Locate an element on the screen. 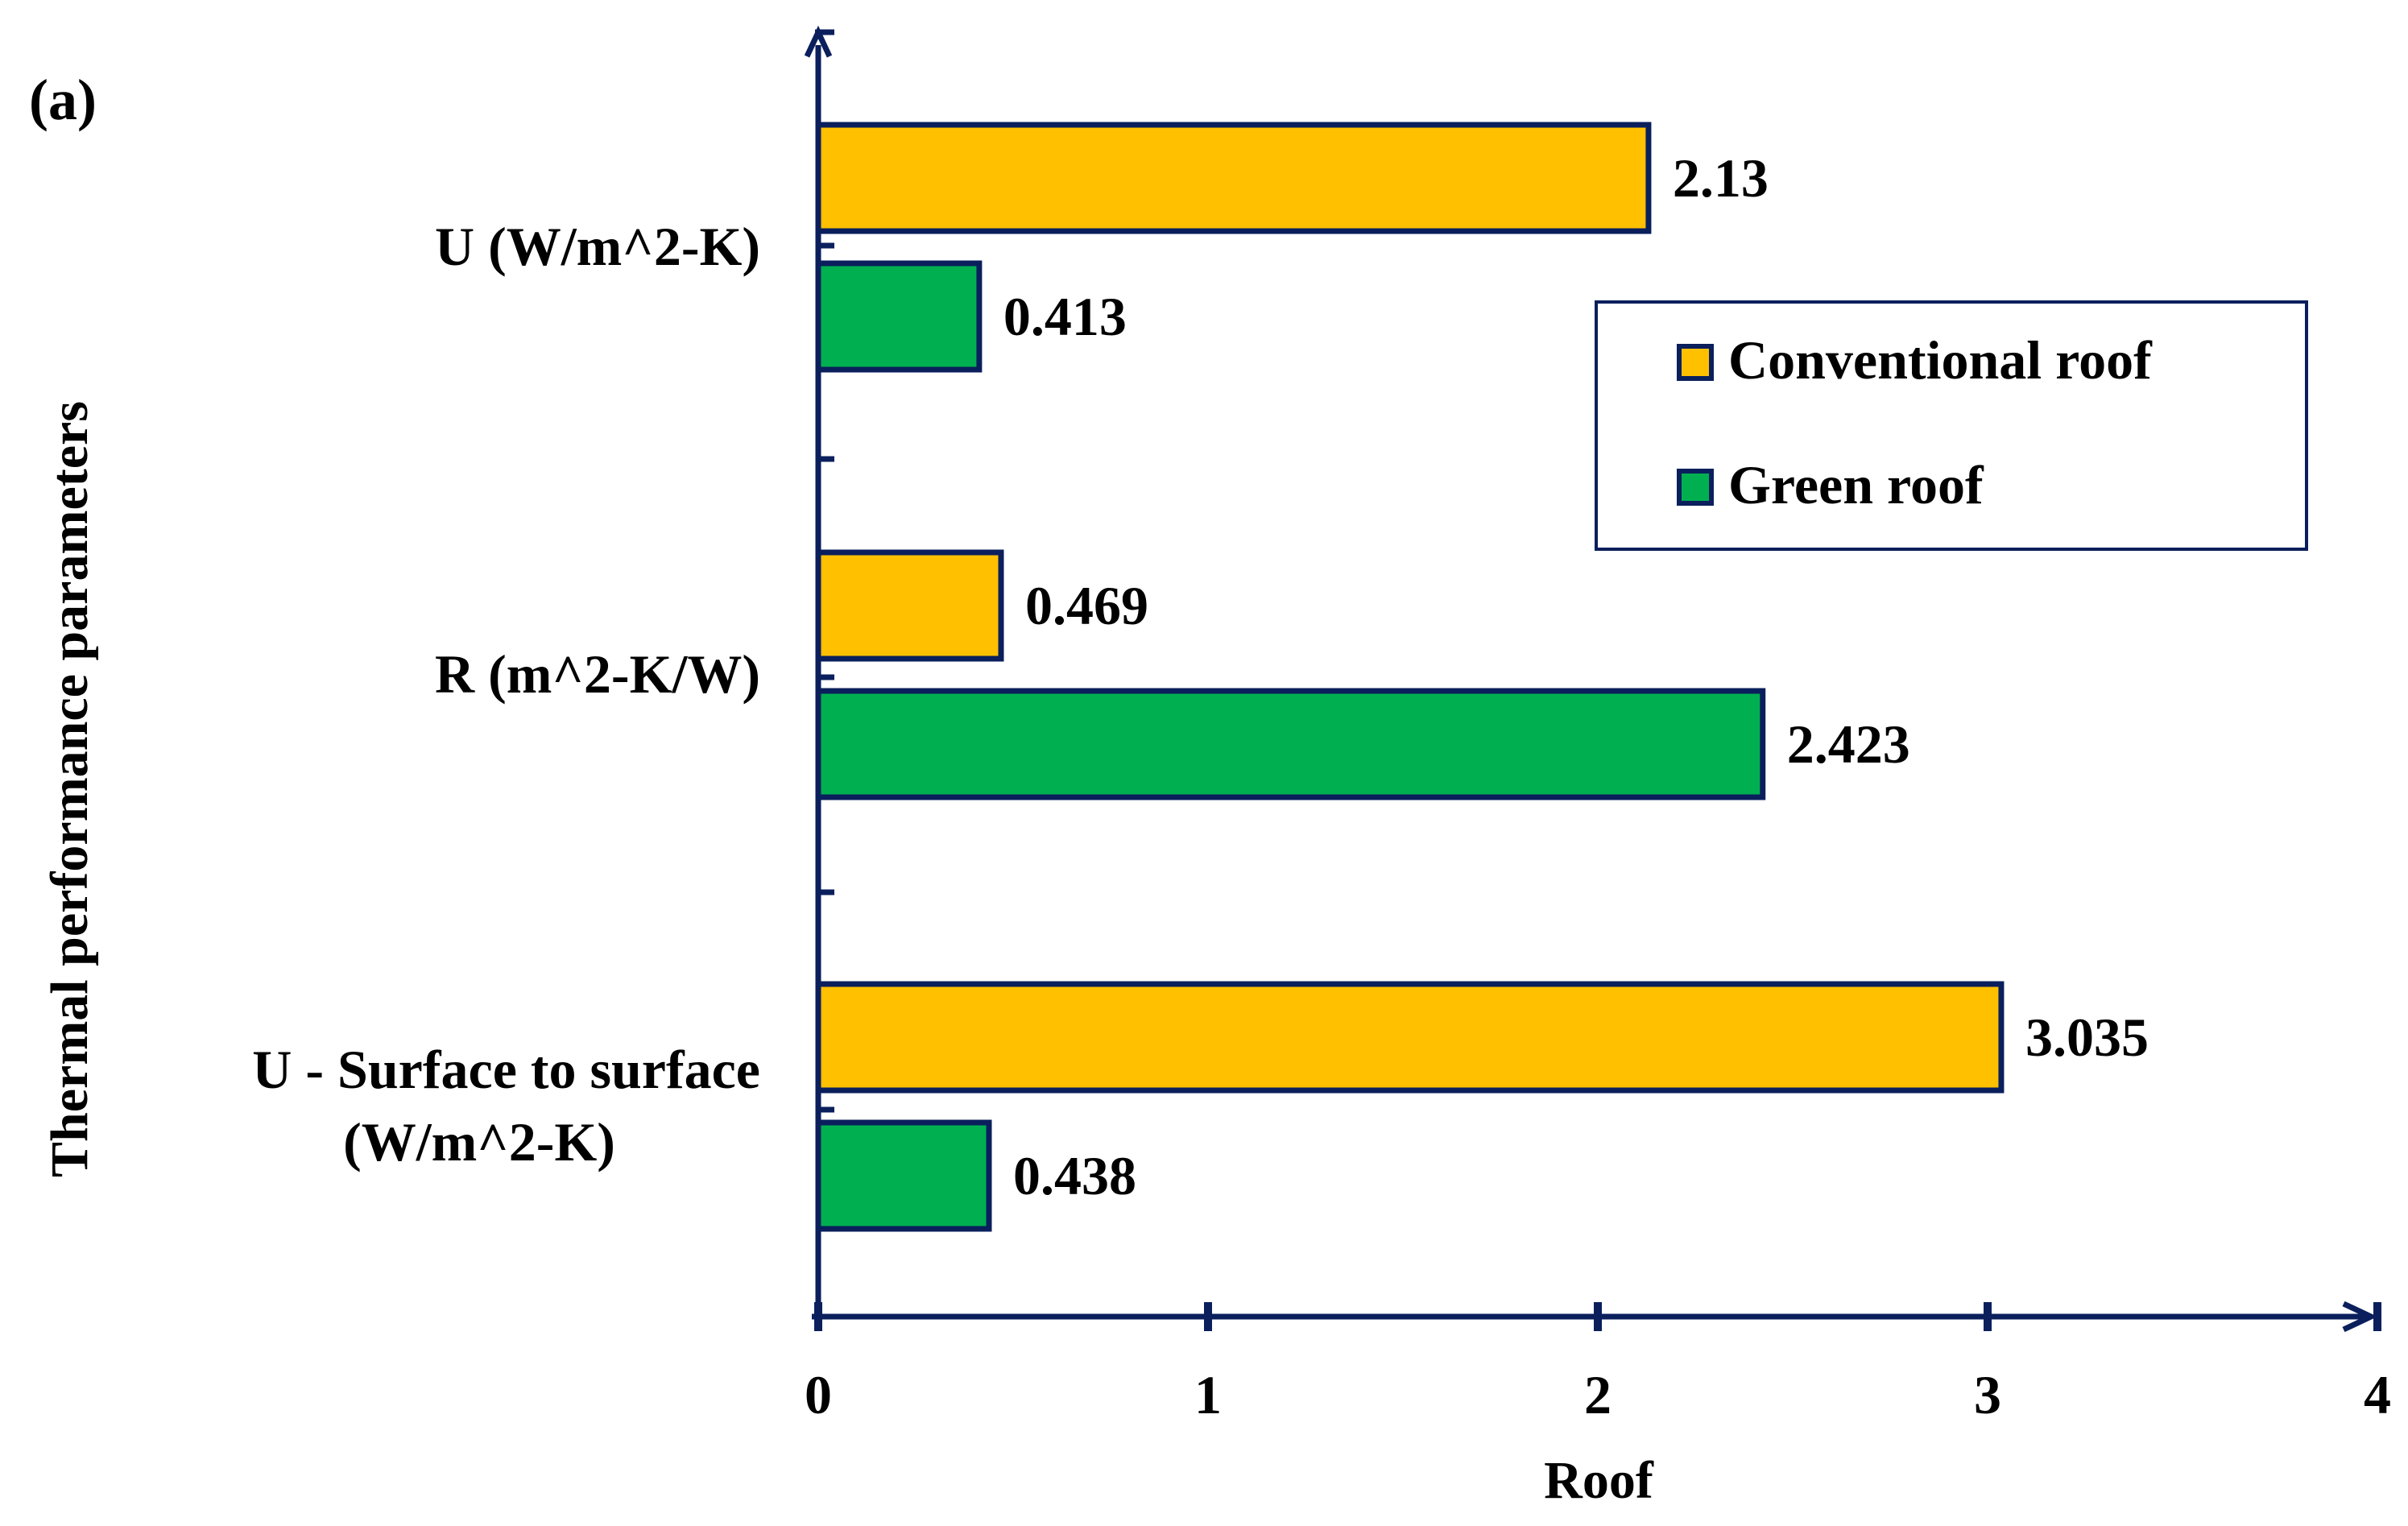 The height and width of the screenshot is (1526, 2408). x-tick-label: 4 is located at coordinates (2377, 1394).